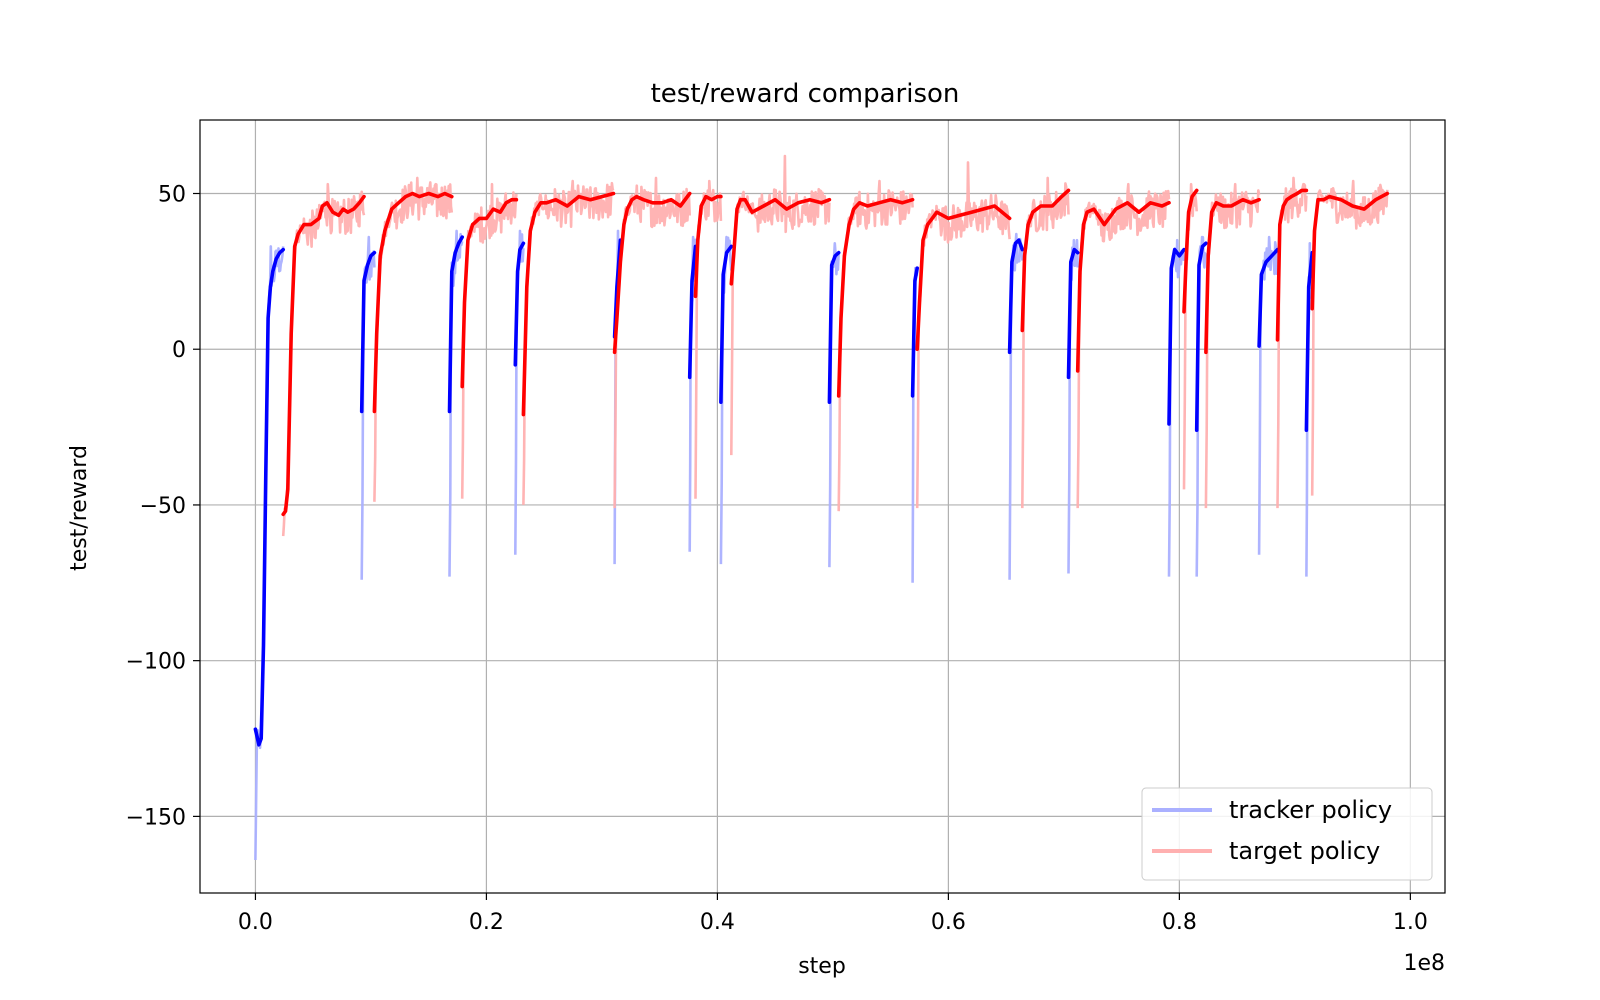  What do you see at coordinates (1310, 810) in the screenshot?
I see `legend-label-tracker: tracker policy` at bounding box center [1310, 810].